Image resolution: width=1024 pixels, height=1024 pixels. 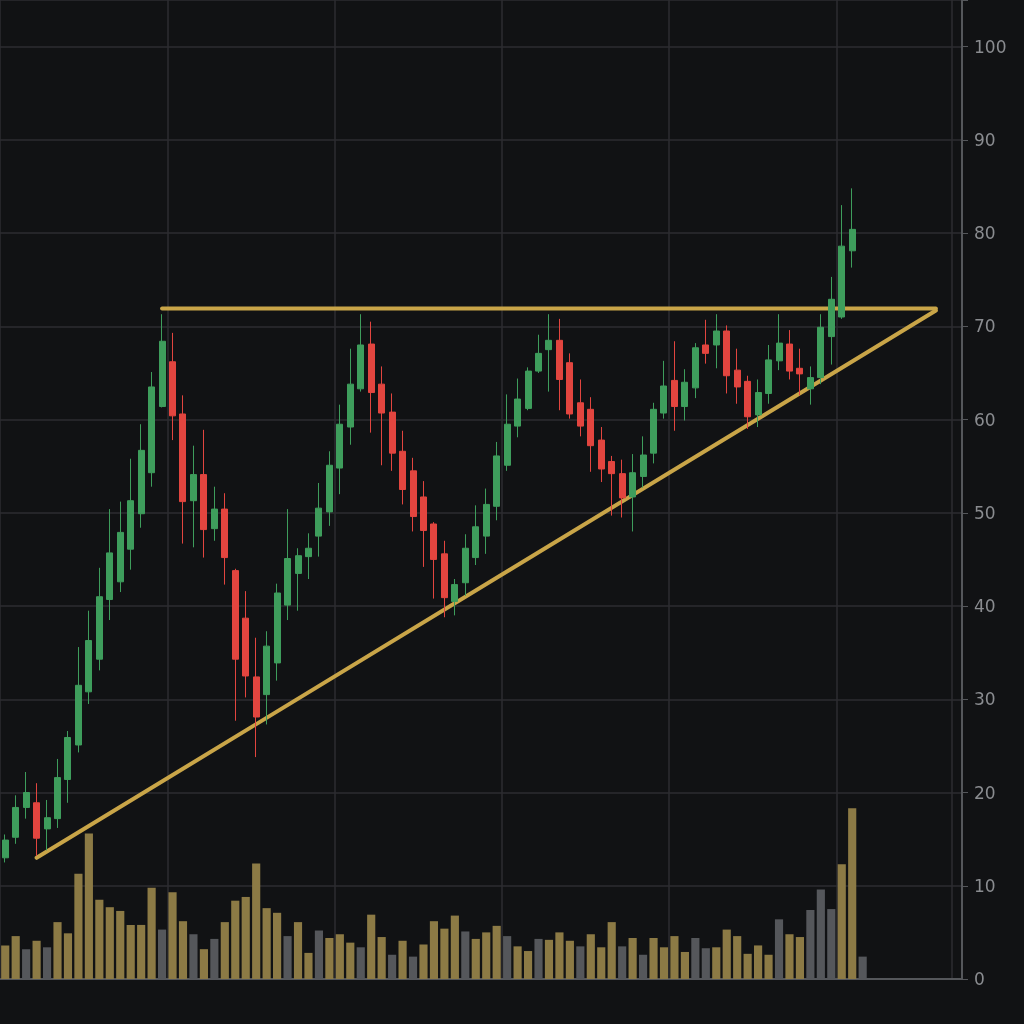 What do you see at coordinates (979, 979) in the screenshot?
I see `y-tick-label: 0` at bounding box center [979, 979].